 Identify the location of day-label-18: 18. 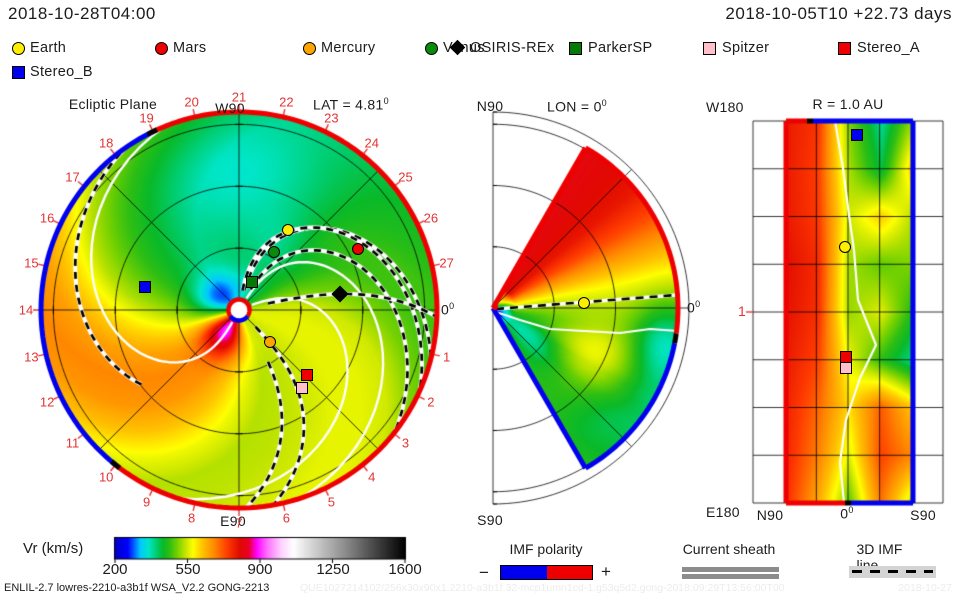
(106, 143).